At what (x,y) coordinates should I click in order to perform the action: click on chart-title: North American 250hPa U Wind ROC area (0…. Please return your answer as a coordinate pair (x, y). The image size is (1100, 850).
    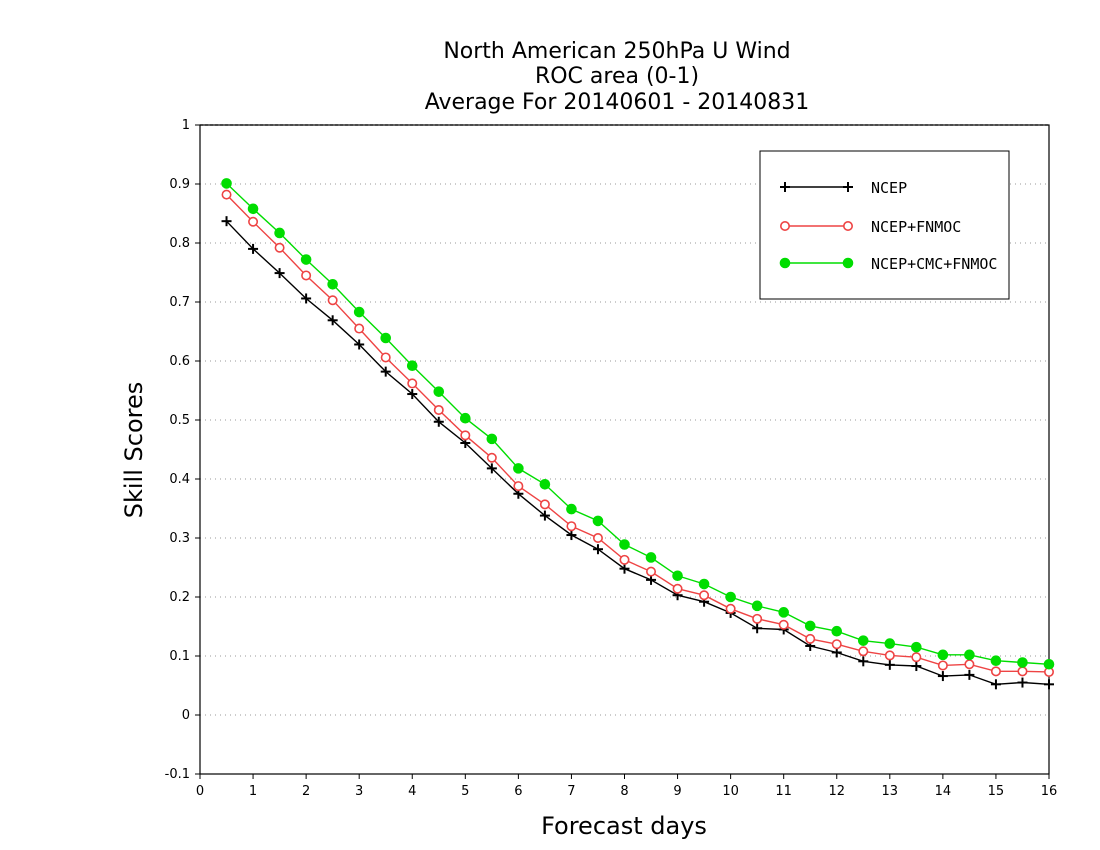
    Looking at the image, I should click on (617, 77).